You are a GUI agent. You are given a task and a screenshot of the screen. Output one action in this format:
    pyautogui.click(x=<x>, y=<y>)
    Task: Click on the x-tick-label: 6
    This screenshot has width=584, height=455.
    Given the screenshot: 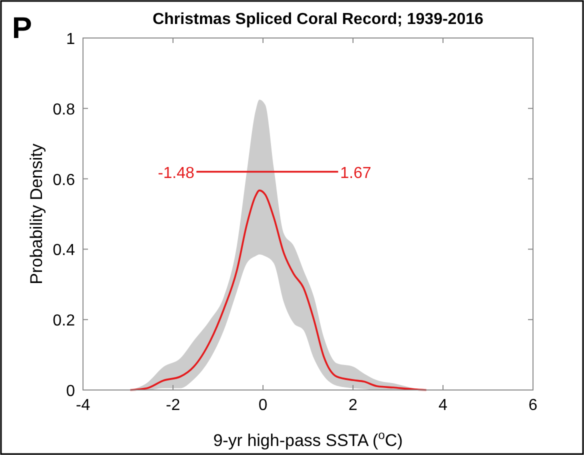 What is the action you would take?
    pyautogui.click(x=533, y=405)
    